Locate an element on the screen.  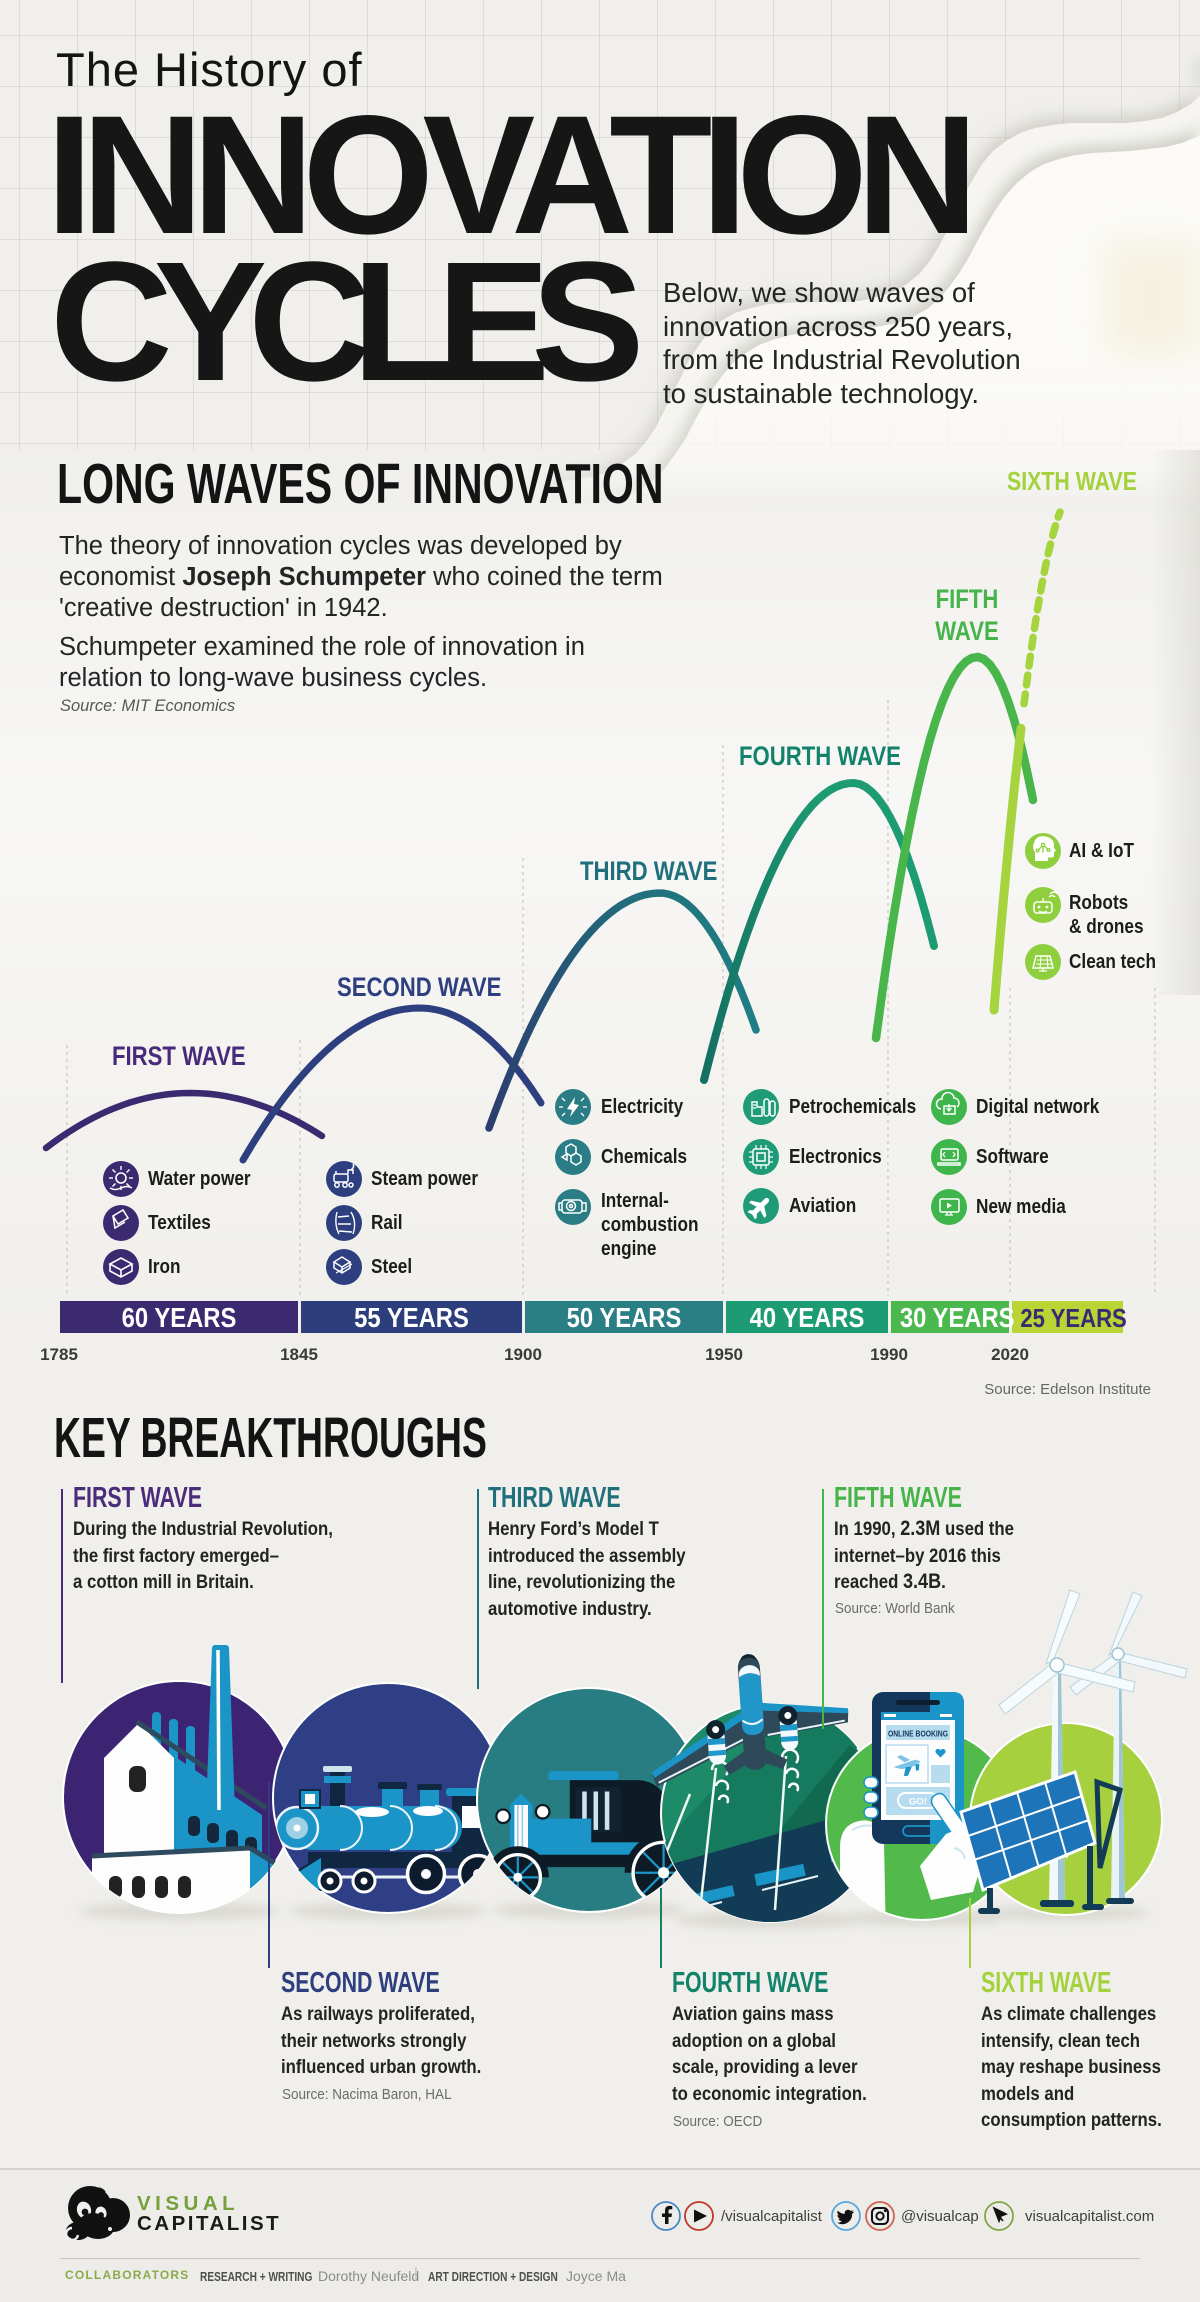
svg-text: ONLINE BOOKING is located at coordinates (918, 1734).